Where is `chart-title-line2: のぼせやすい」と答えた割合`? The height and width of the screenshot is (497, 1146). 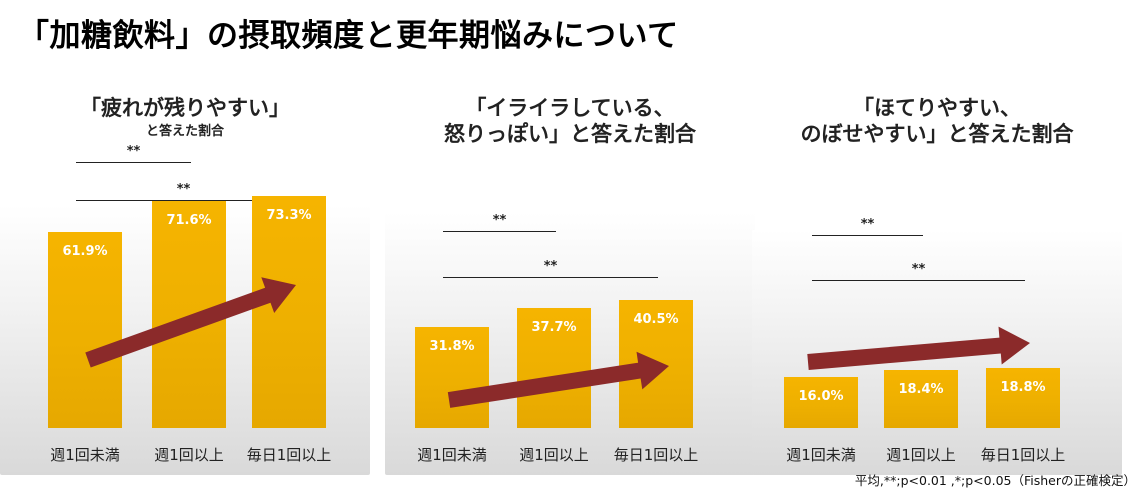 chart-title-line2: のぼせやすい」と答えた割合 is located at coordinates (937, 133).